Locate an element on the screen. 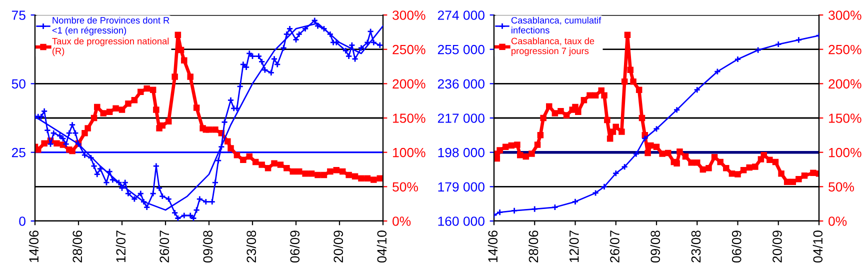  y-tick-label: 274 000 is located at coordinates (461, 15).